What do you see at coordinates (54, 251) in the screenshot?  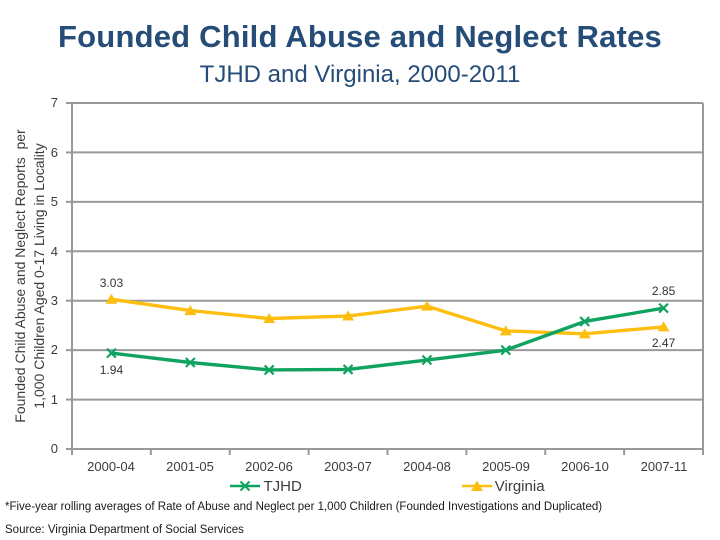 I see `y-tick-label-4: 4` at bounding box center [54, 251].